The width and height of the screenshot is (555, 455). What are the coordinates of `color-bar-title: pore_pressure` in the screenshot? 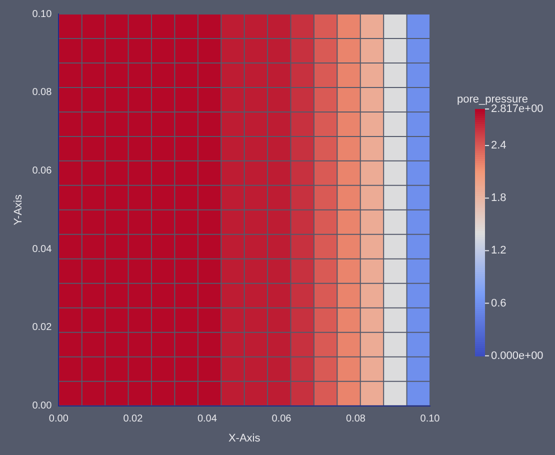 It's located at (492, 100).